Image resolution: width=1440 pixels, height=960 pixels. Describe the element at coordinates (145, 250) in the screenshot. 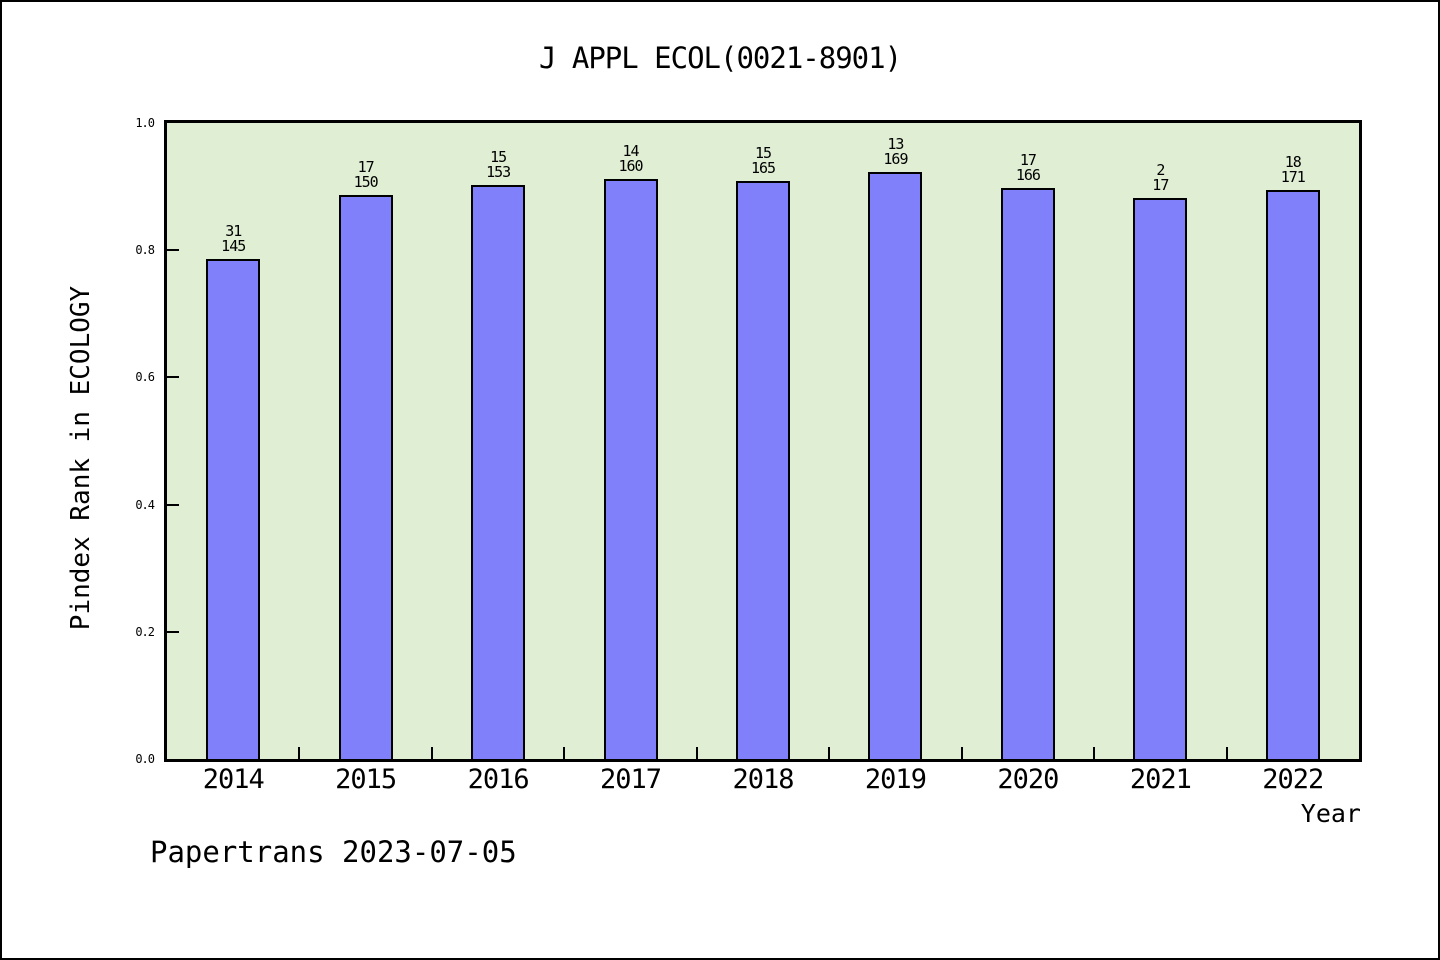

I see `y-tick-label: 0.8` at that location.